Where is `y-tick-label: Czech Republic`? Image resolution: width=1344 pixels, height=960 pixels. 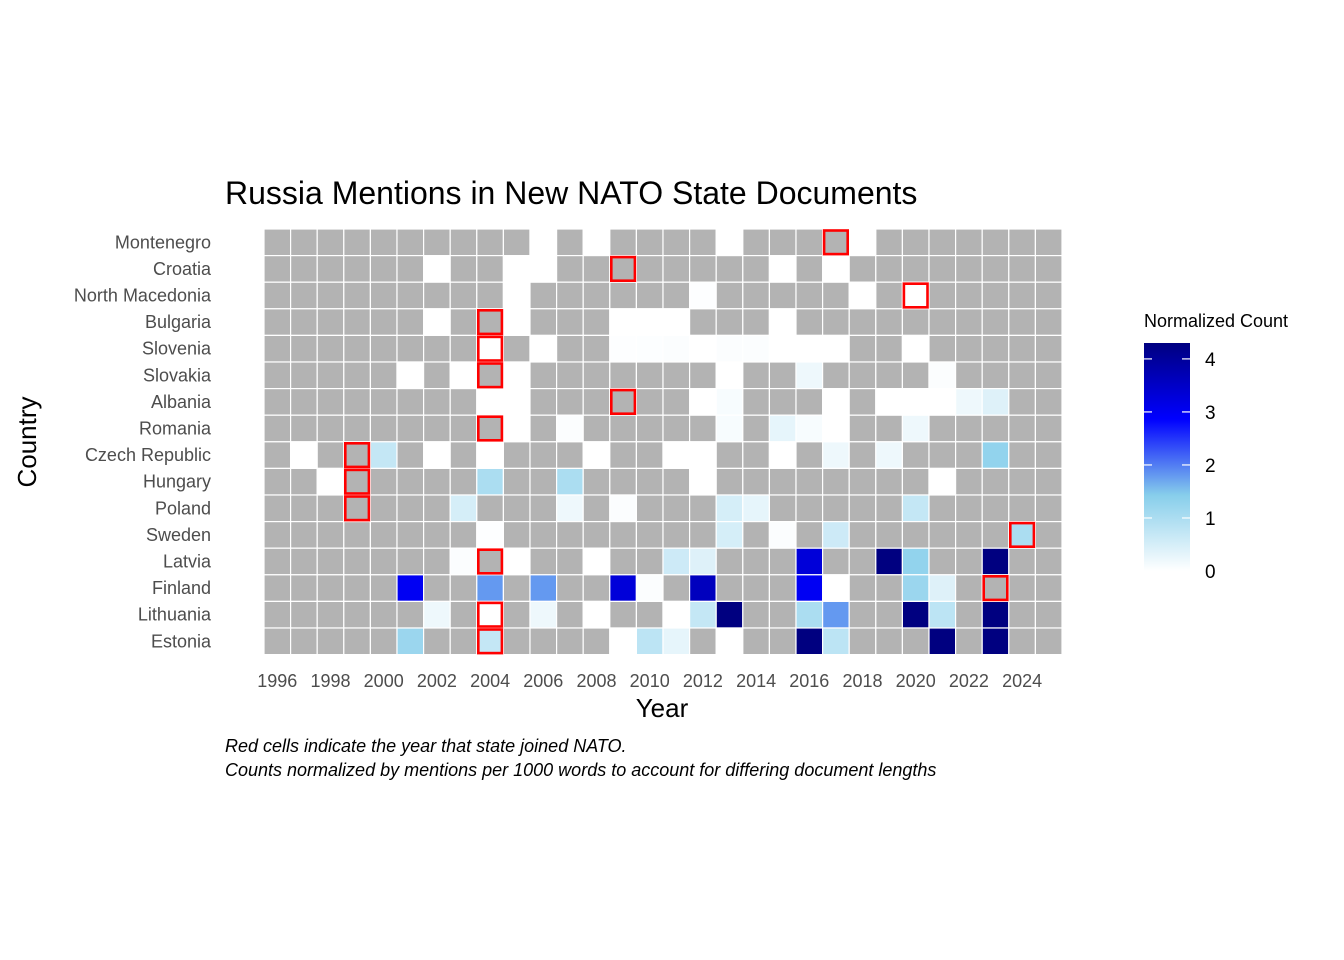
y-tick-label: Czech Republic is located at coordinates (148, 455).